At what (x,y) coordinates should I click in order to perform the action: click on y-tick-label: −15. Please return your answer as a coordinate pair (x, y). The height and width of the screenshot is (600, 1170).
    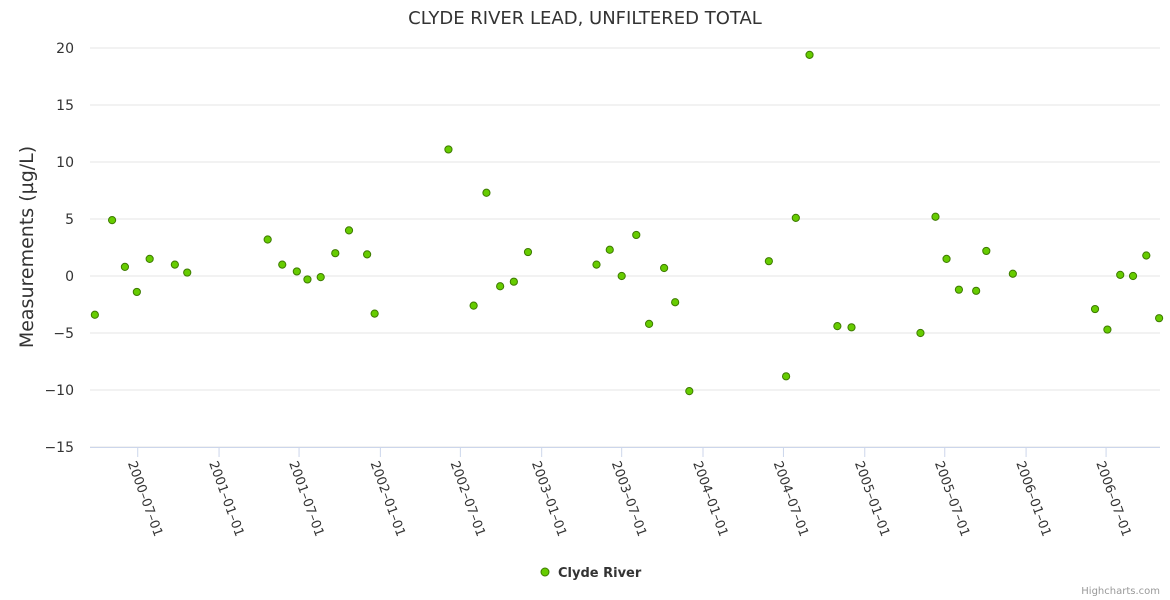
    Looking at the image, I should click on (59, 448).